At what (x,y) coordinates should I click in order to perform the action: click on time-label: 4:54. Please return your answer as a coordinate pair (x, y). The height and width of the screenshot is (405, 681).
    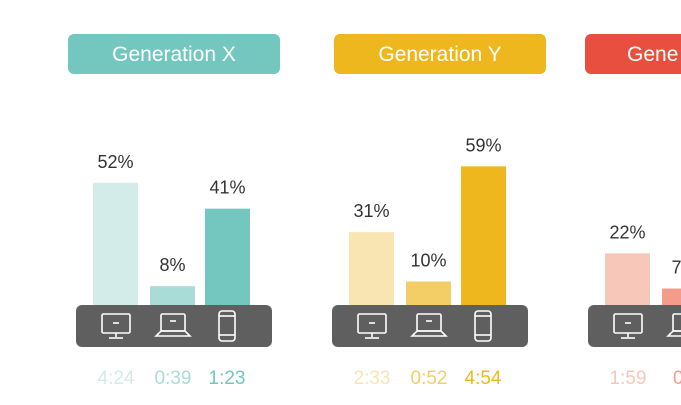
    Looking at the image, I should click on (483, 378).